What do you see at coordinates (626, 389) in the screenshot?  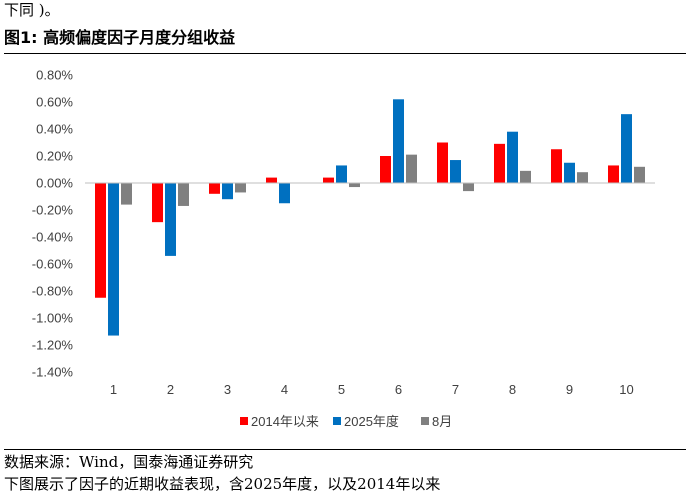 I see `x-tick-label: 10` at bounding box center [626, 389].